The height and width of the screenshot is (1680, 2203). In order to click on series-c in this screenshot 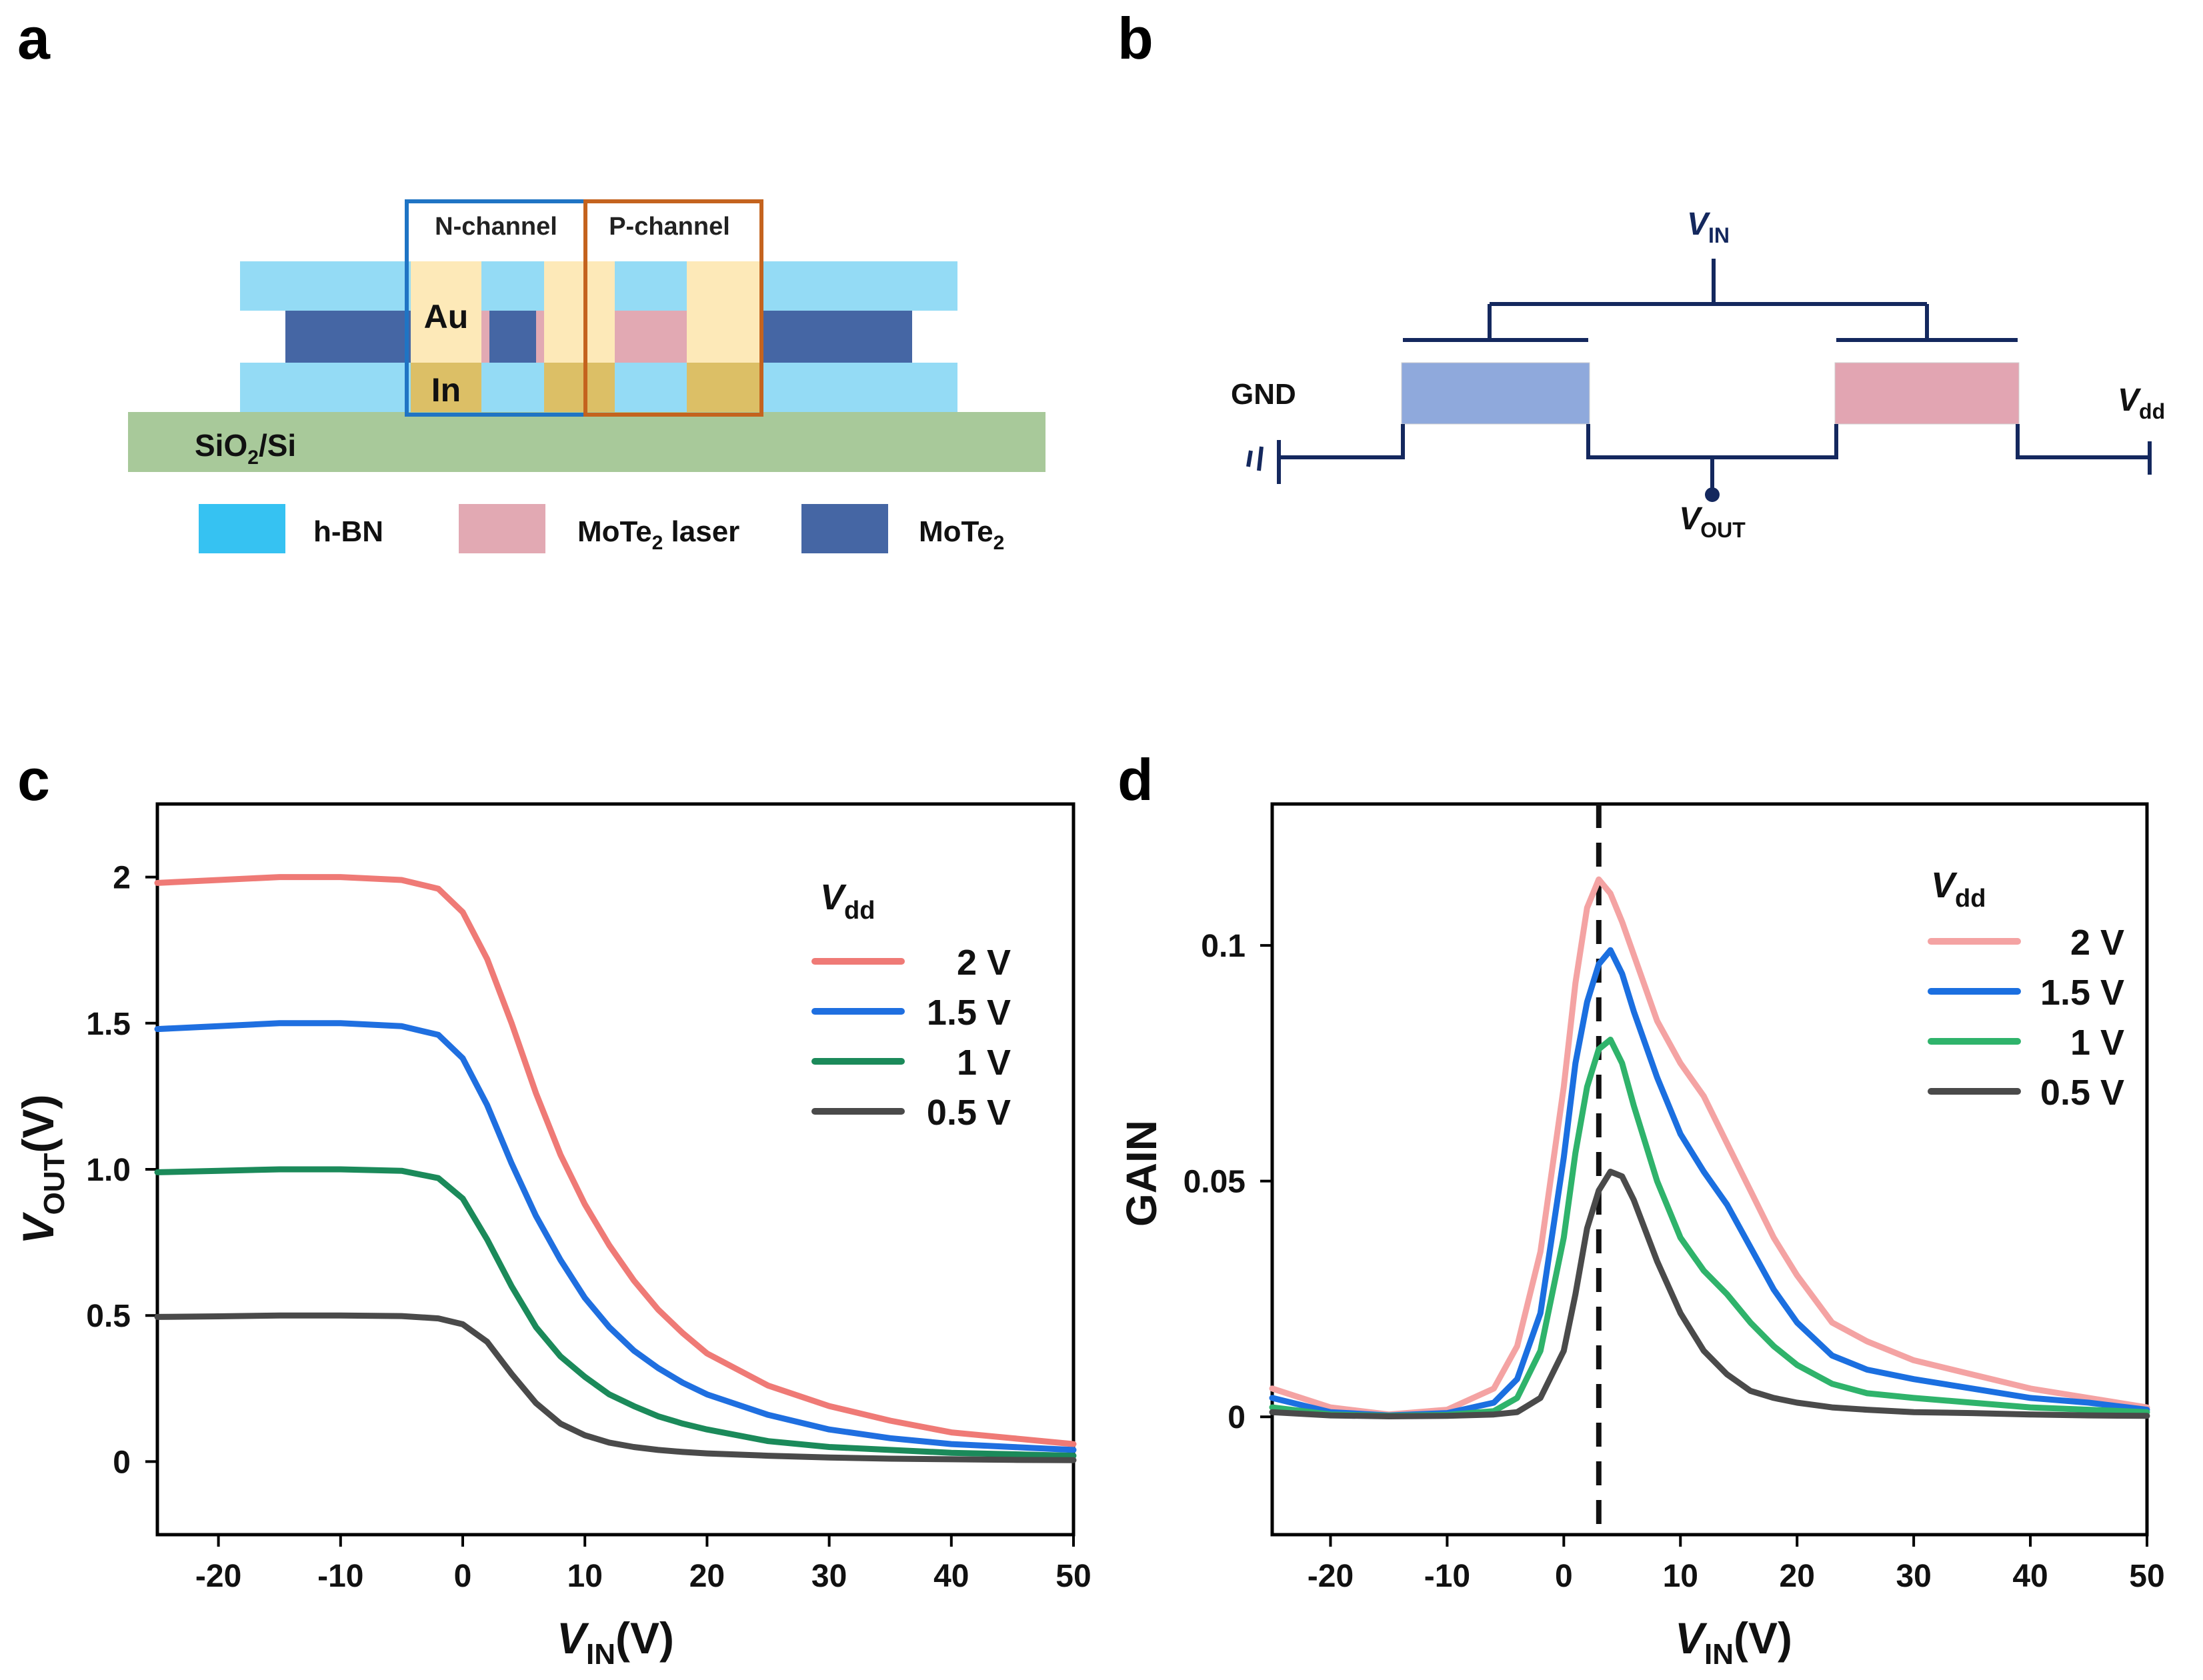, I will do `click(615, 1168)`.